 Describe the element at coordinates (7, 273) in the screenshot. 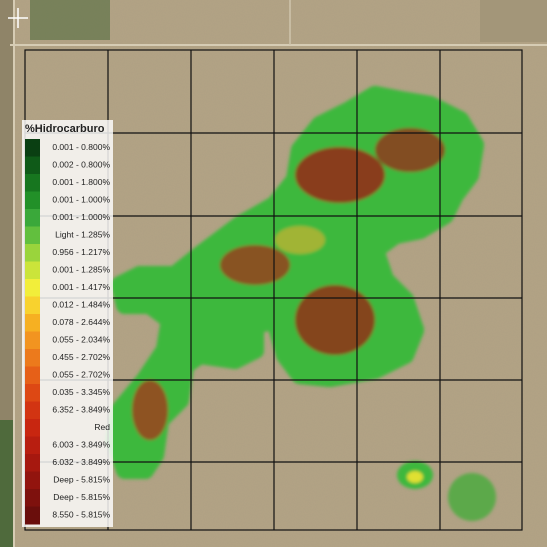

I see `terrain-edge` at that location.